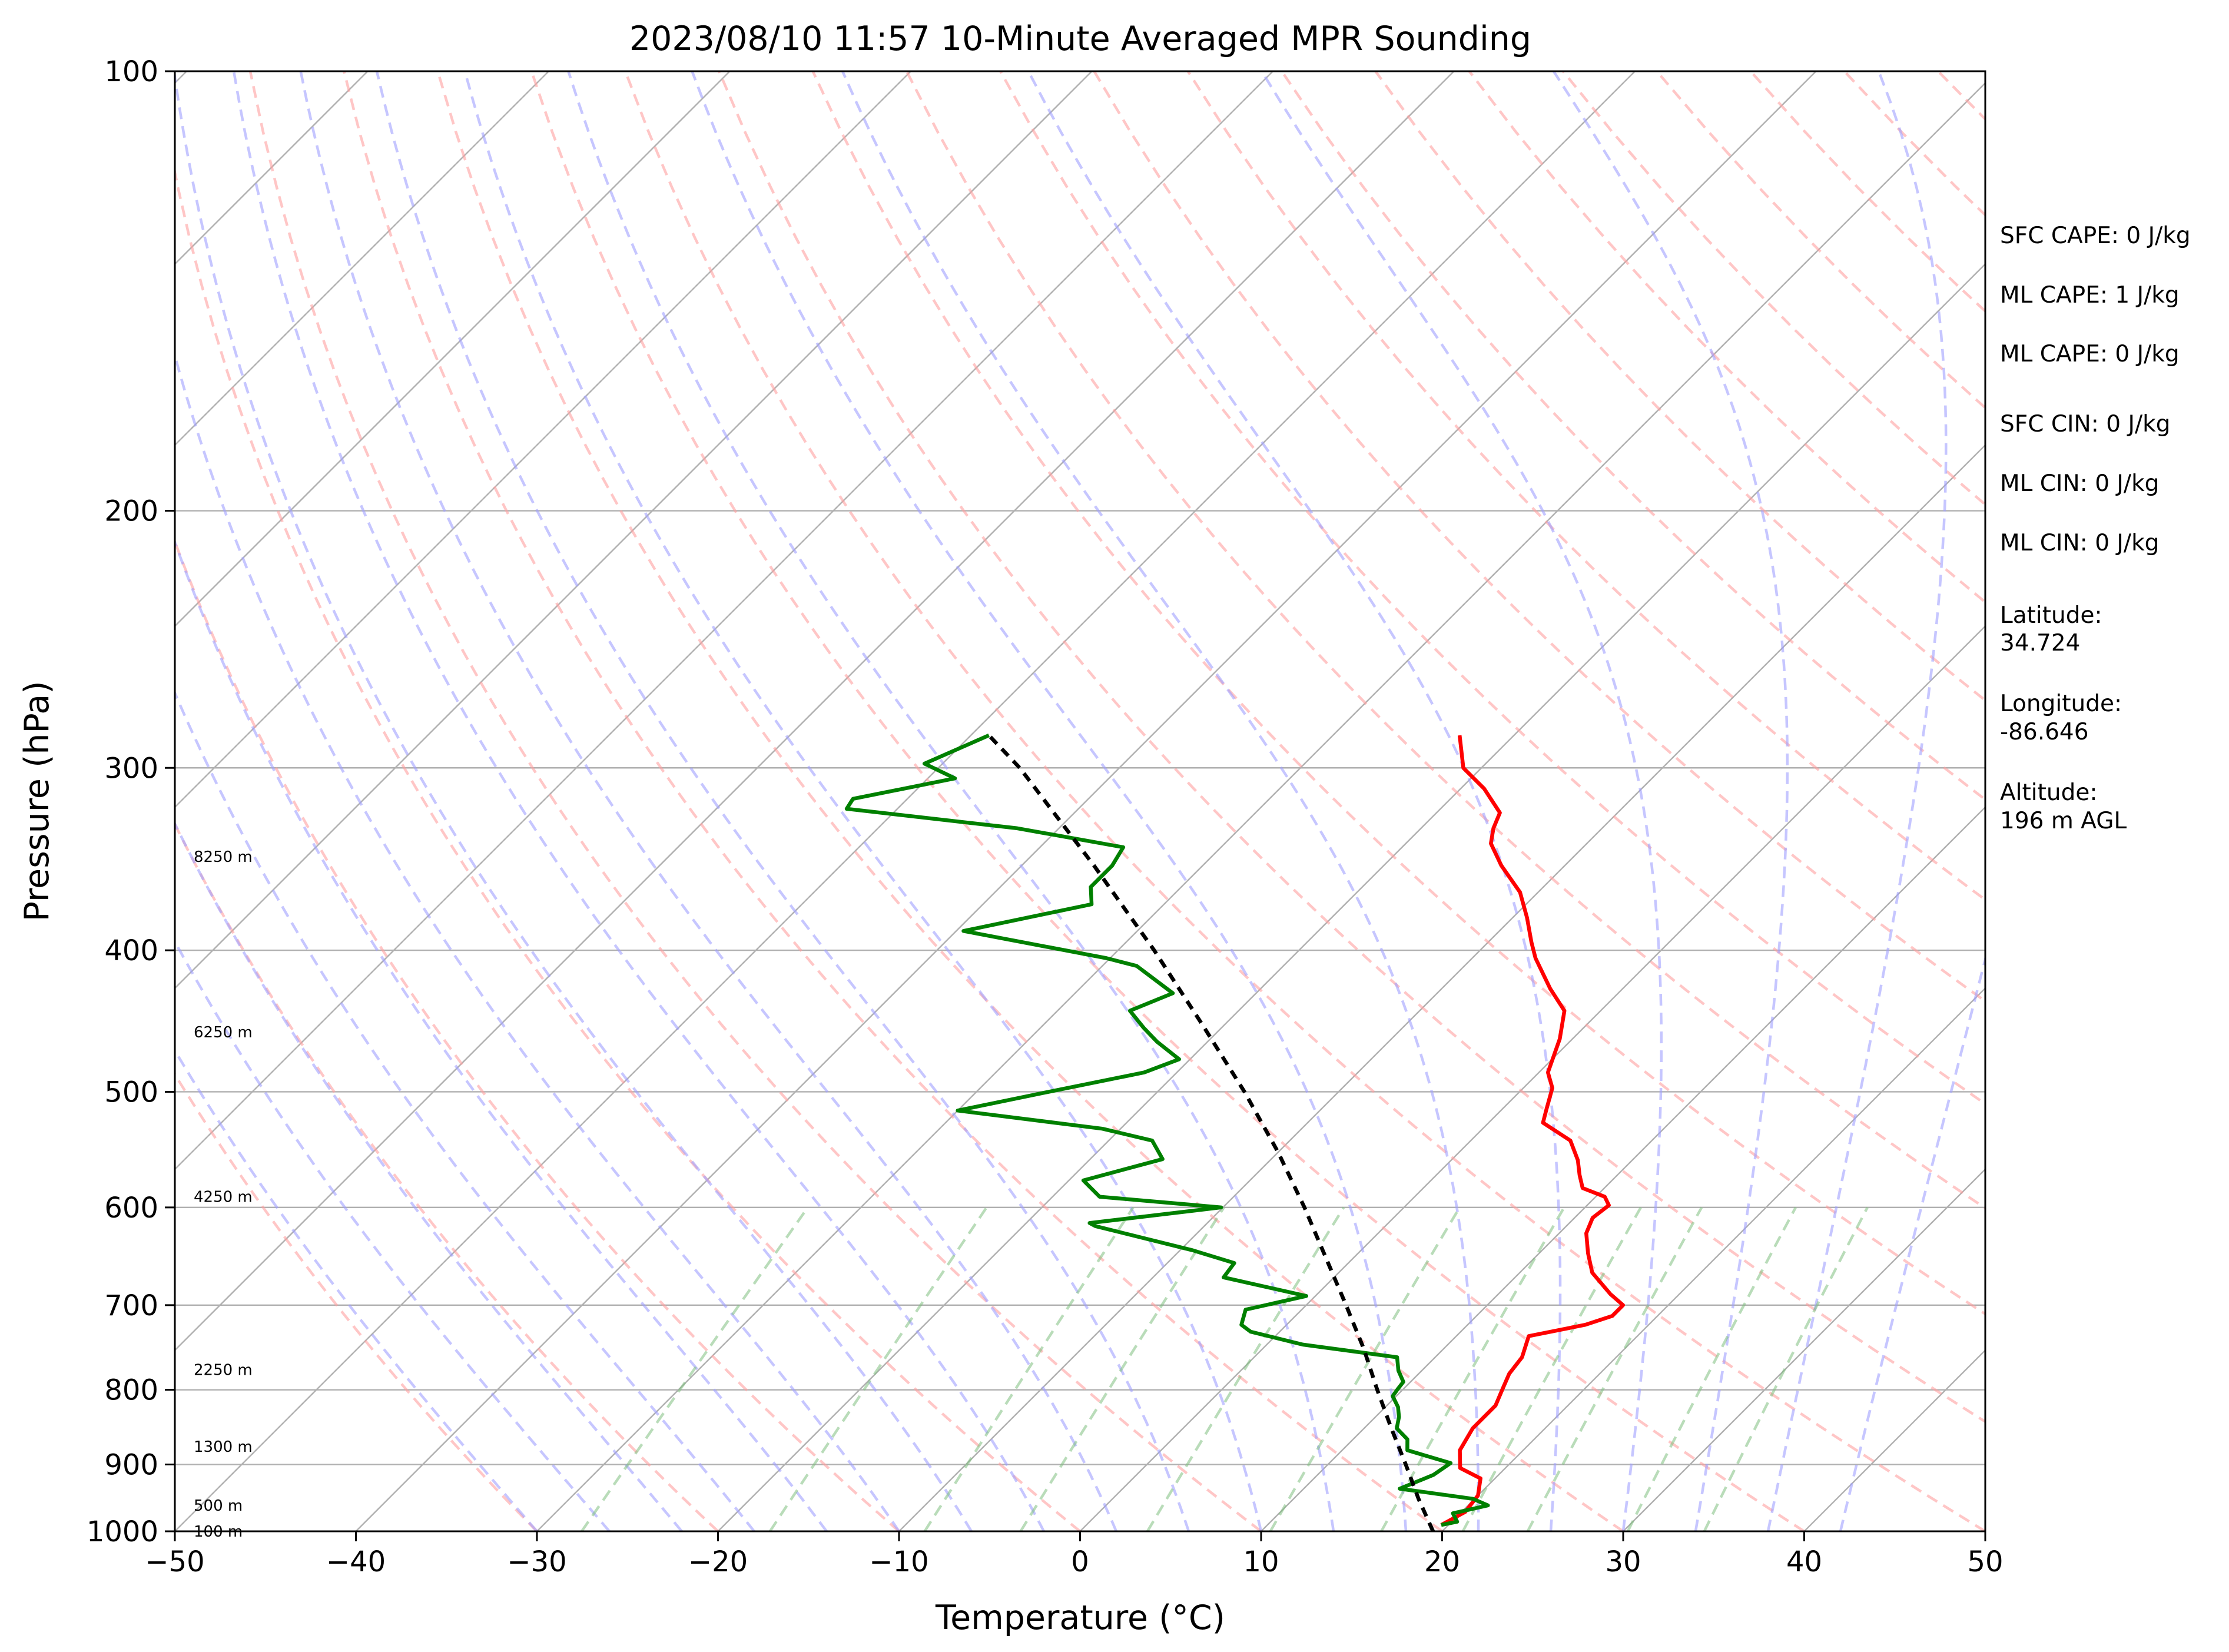 This screenshot has width=2229, height=1652. Describe the element at coordinates (2049, 792) in the screenshot. I see `altitude-label: Altitude:` at that location.